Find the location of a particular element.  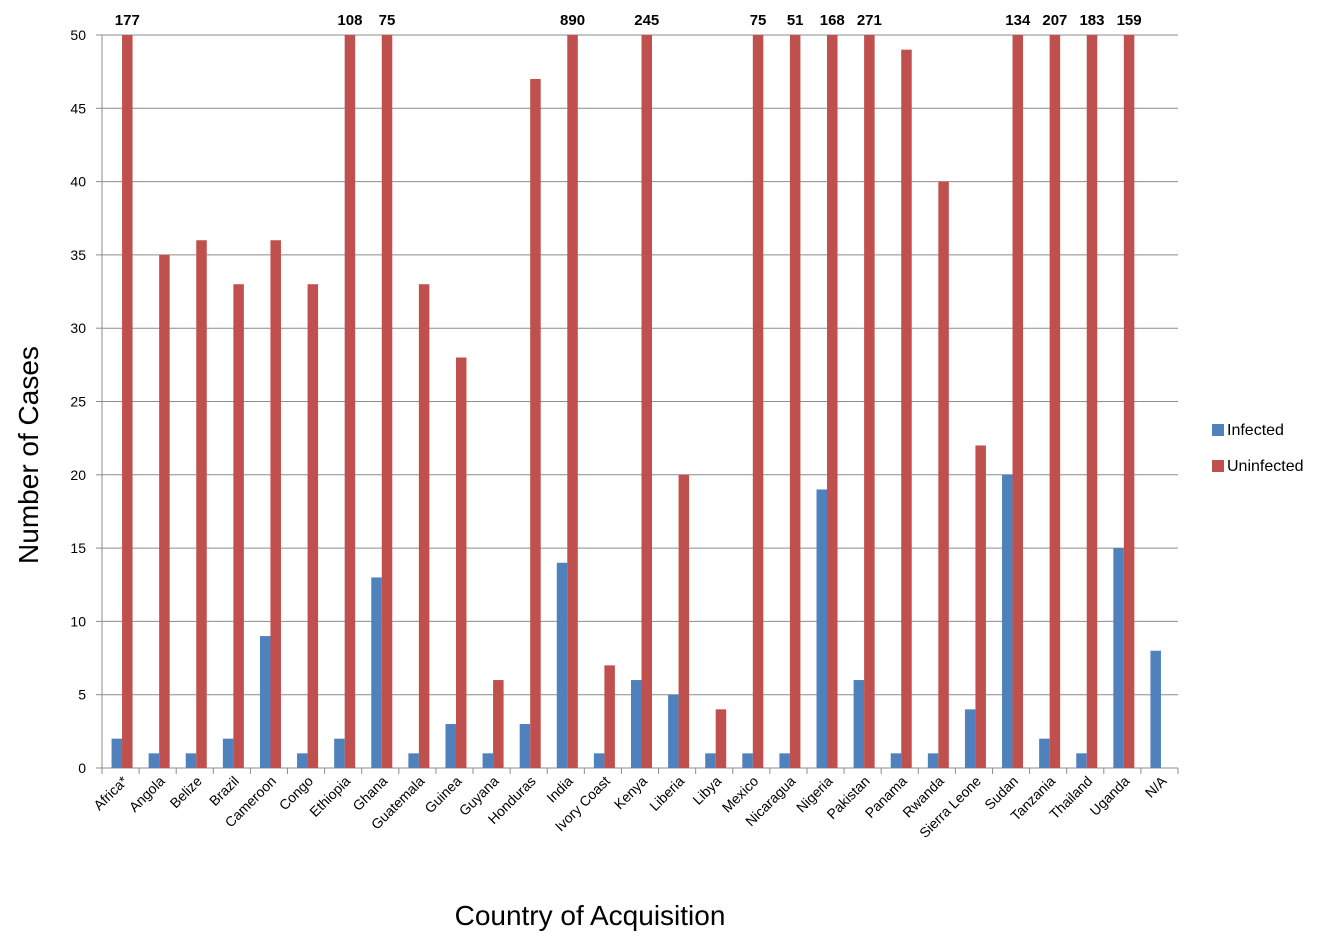

data-label: 183 is located at coordinates (1091, 20).